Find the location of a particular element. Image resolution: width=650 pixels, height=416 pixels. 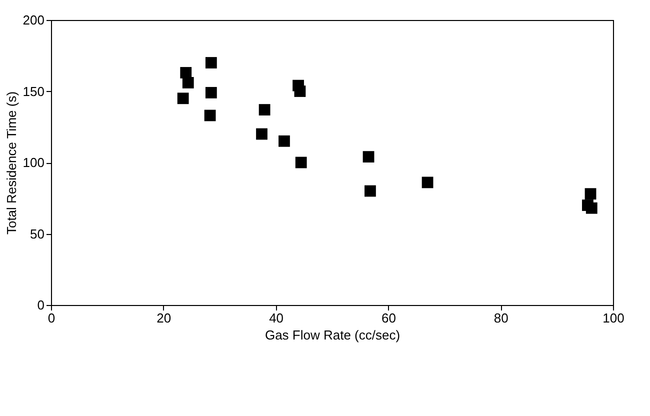

y-tick-label: 150 is located at coordinates (33, 91).